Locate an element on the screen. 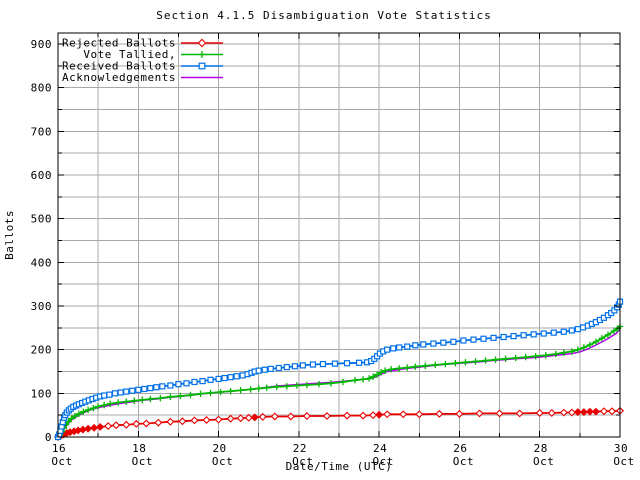  legend-row-acknowledgements: Acknowledgements is located at coordinates (142, 77).